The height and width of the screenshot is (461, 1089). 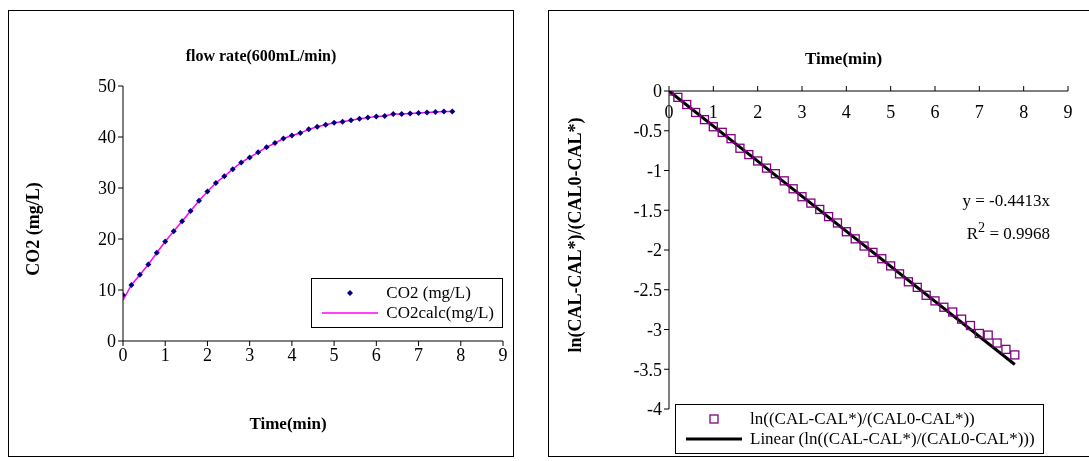 I want to click on y-axis-title: CO2 (mg/L), so click(x=32, y=228).